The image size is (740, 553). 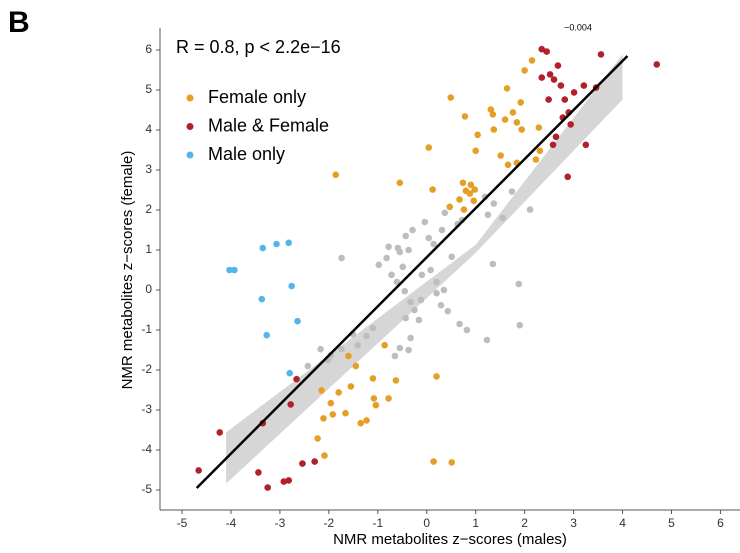 What do you see at coordinates (475, 523) in the screenshot?
I see `x-tick-label: 1` at bounding box center [475, 523].